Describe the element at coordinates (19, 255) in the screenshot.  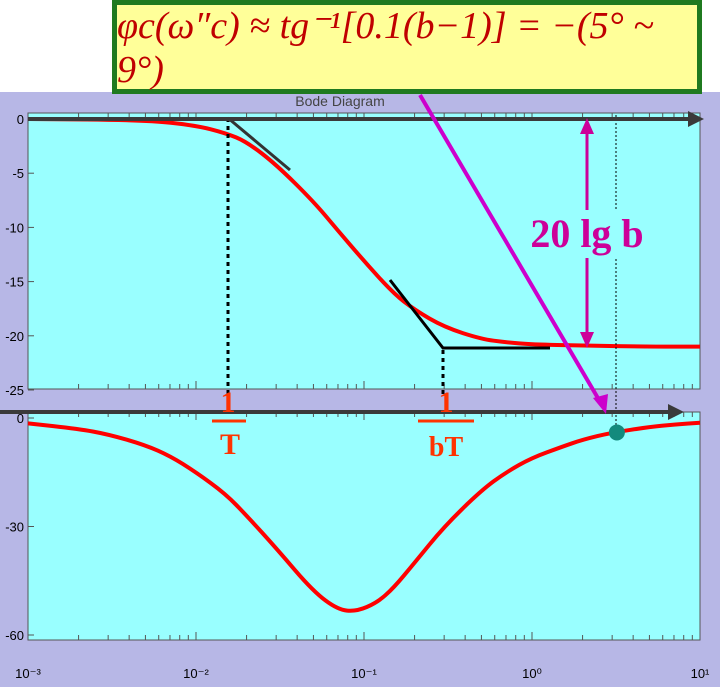
I see `magnitude-y-tick-labels: 0 -5 -10 -15 -20 -25` at that location.